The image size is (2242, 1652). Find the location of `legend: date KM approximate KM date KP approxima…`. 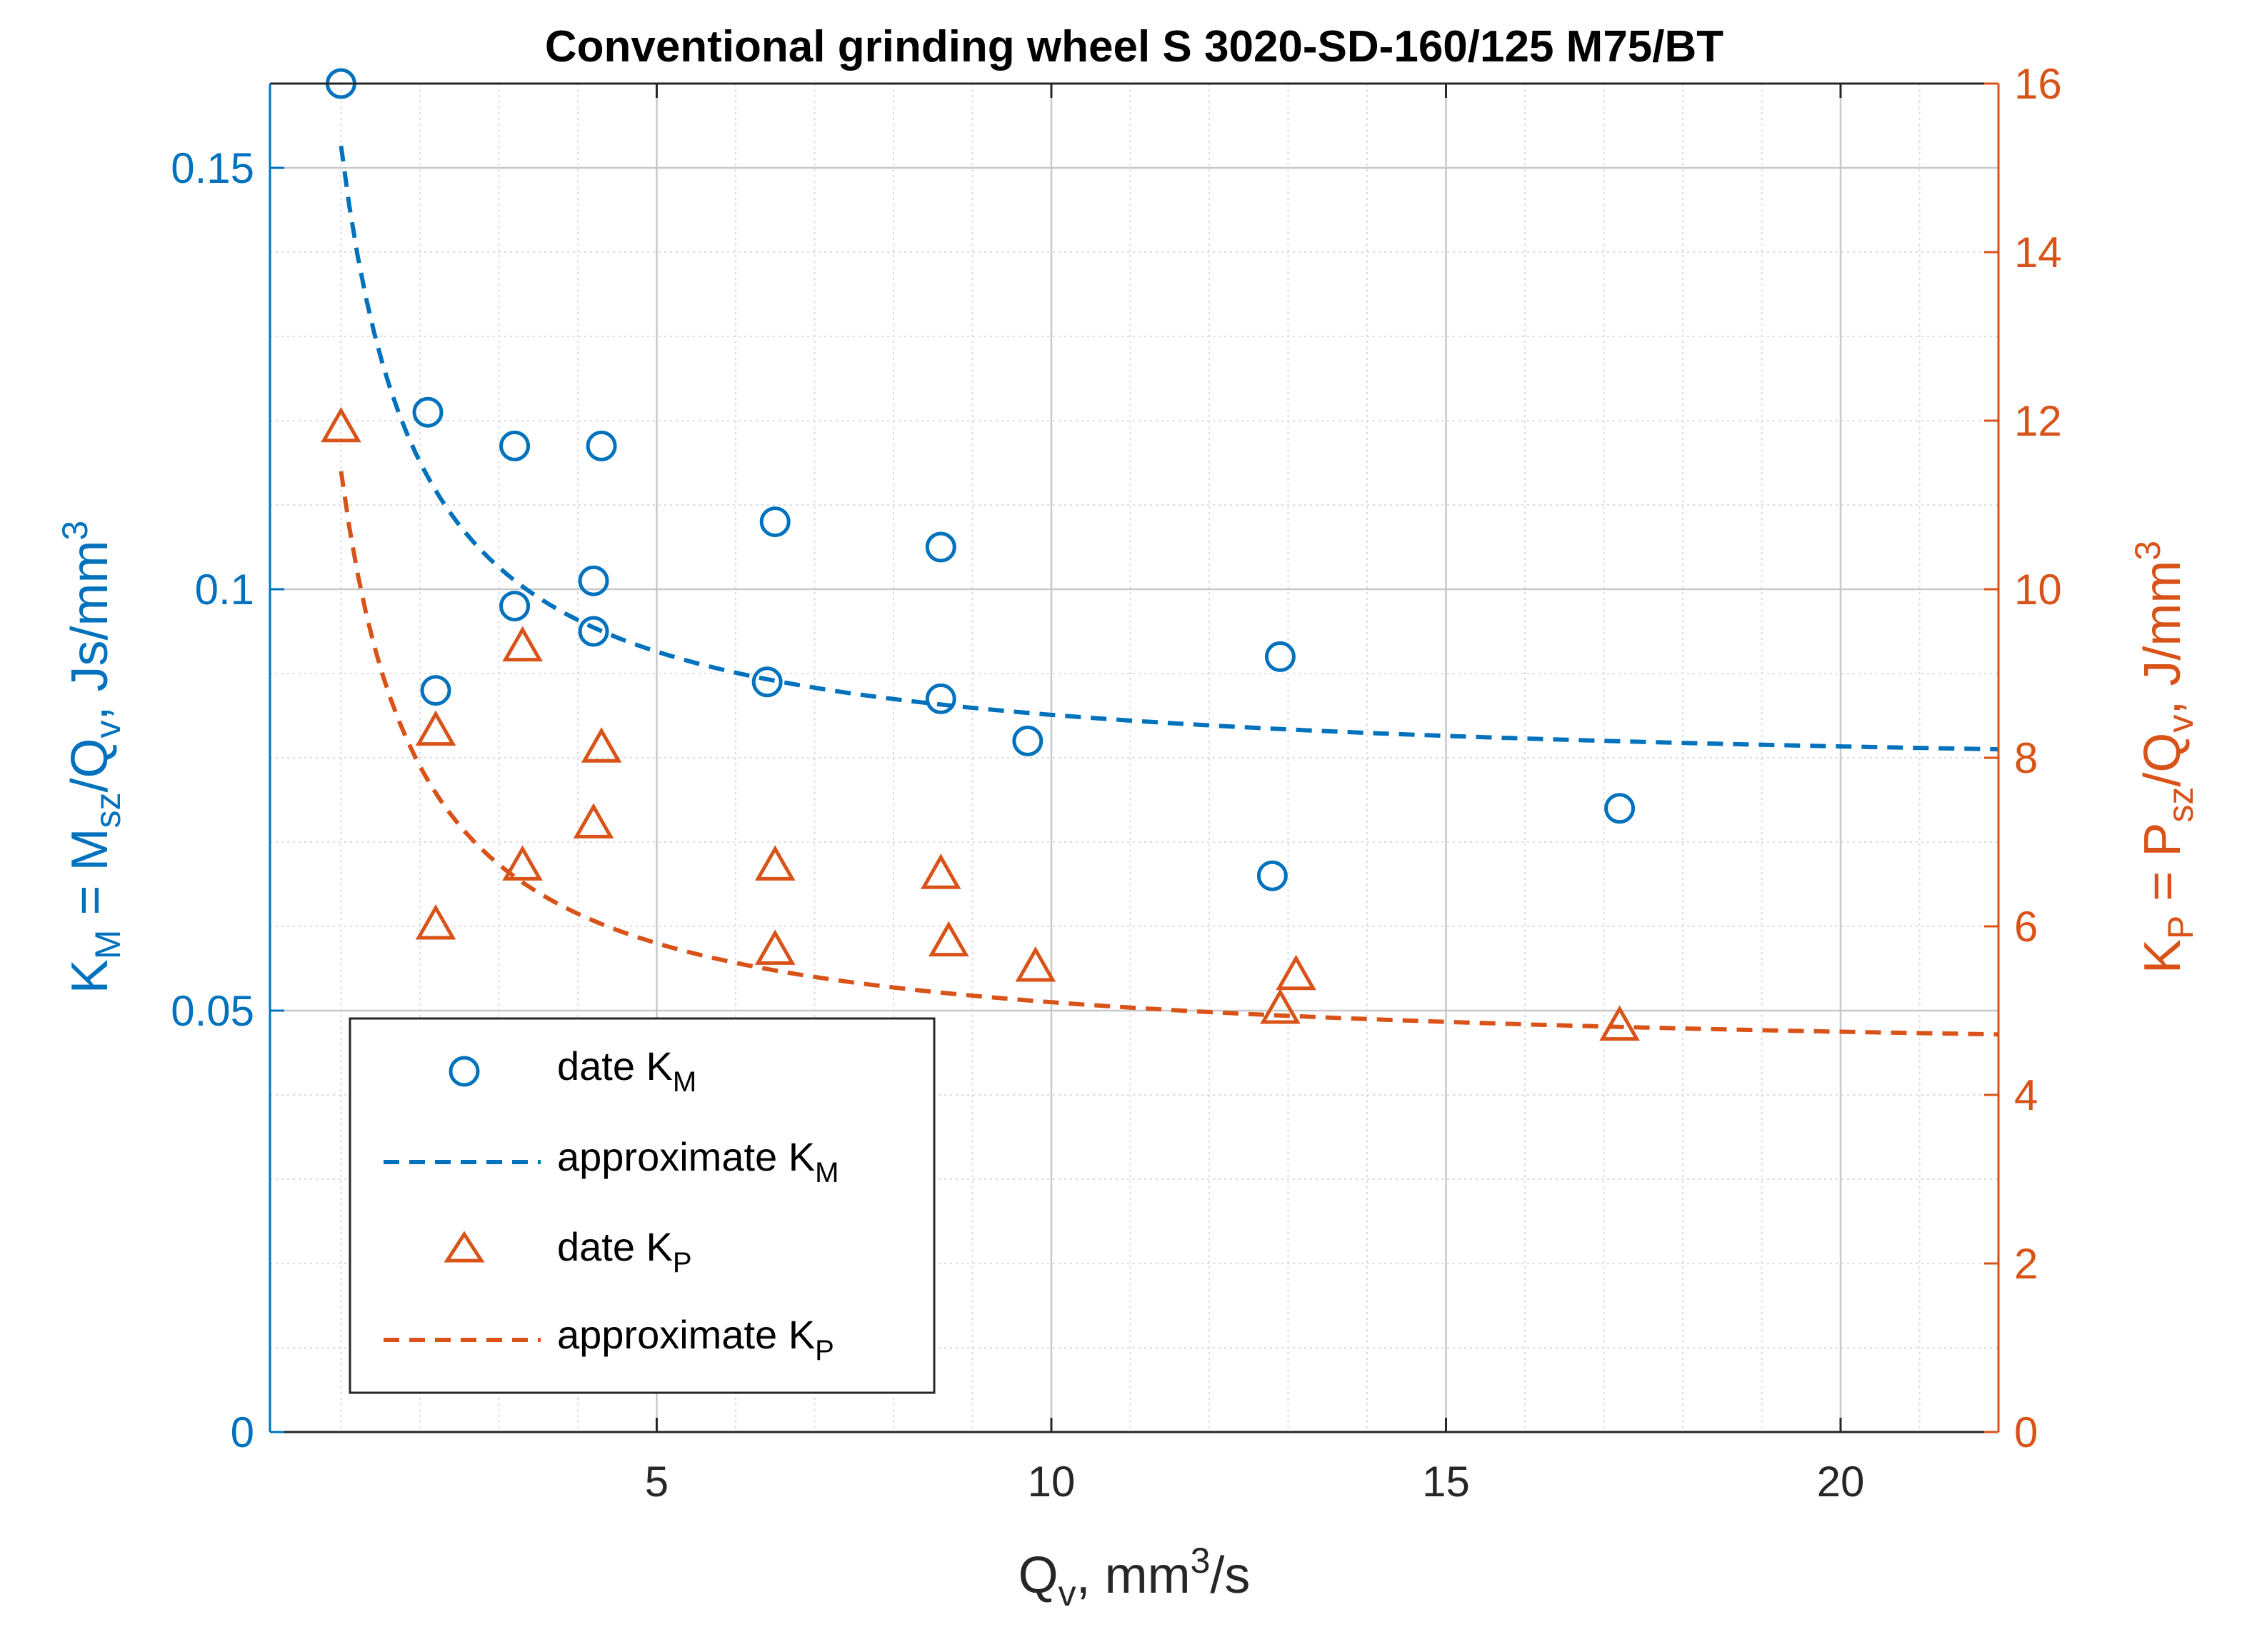

legend: date KM approximate KM date KP approxima… is located at coordinates (642, 1205).